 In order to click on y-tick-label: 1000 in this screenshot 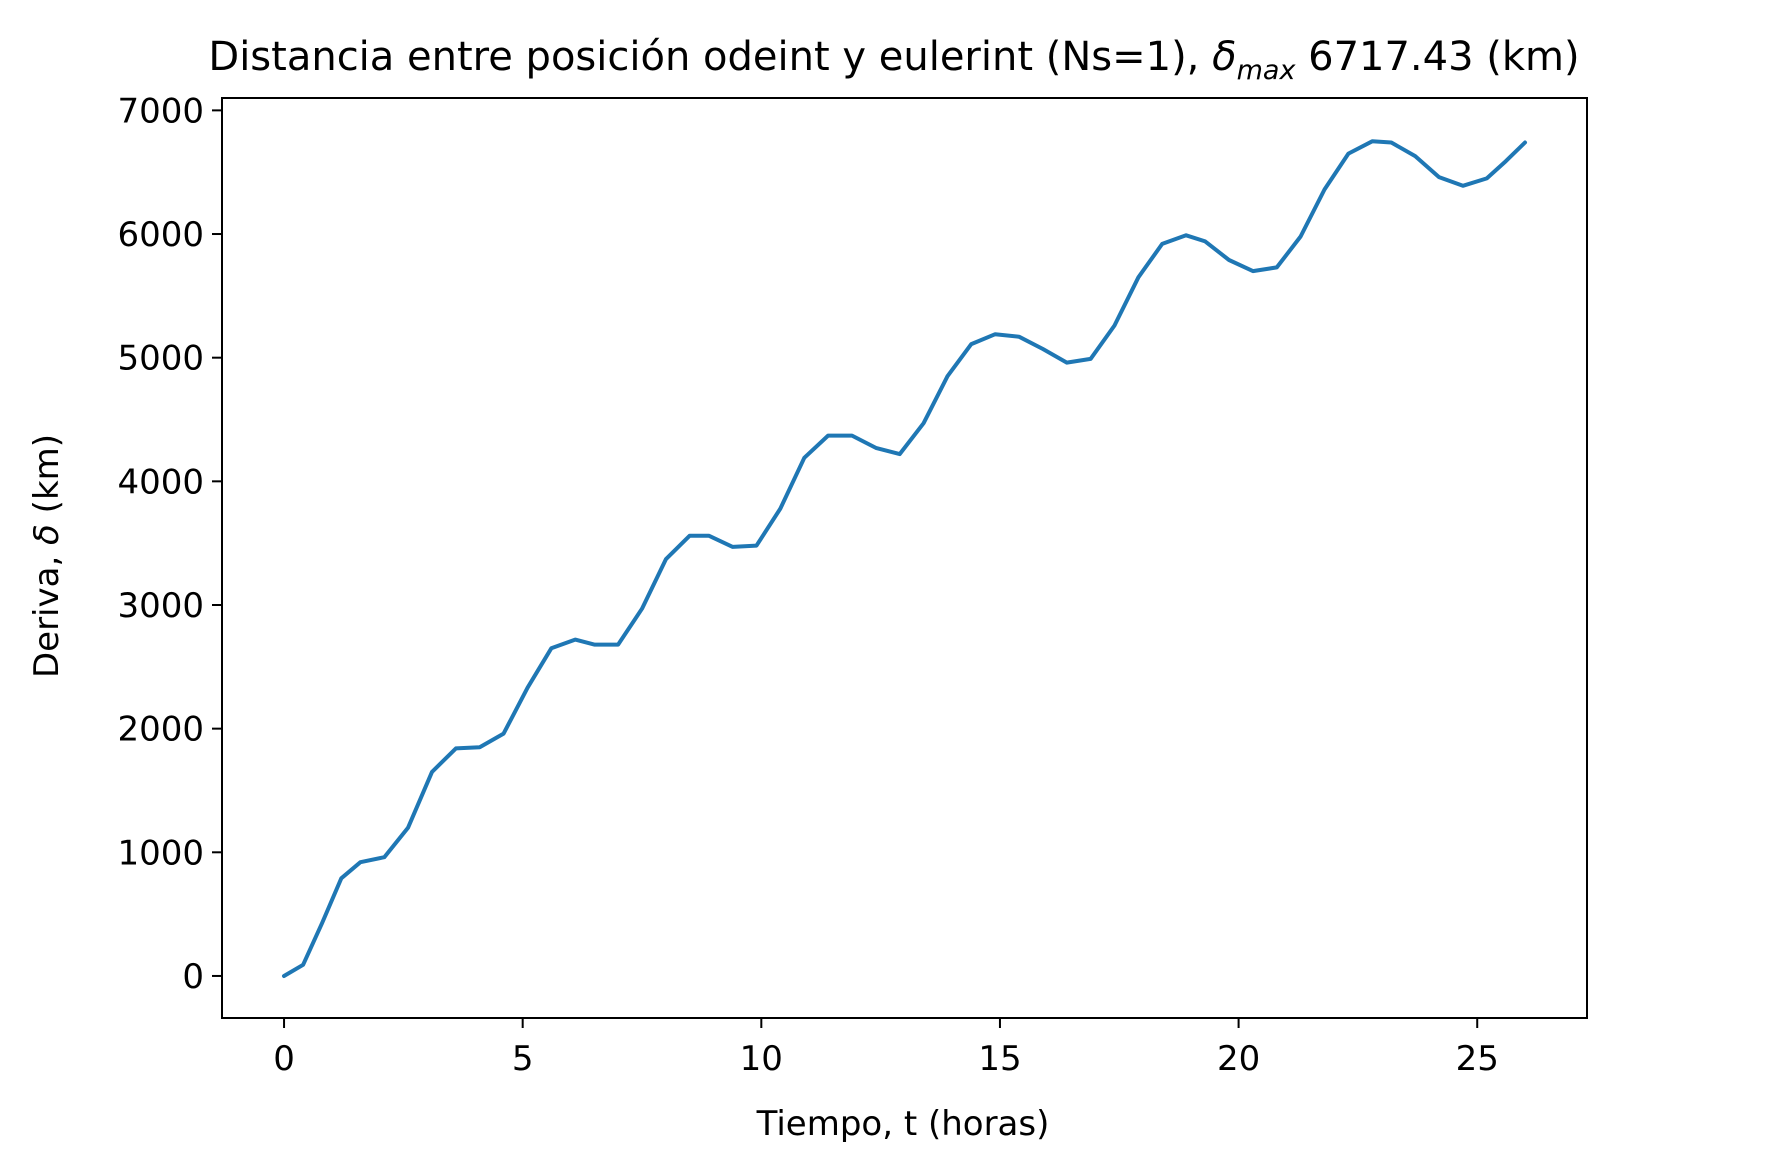, I will do `click(160, 853)`.